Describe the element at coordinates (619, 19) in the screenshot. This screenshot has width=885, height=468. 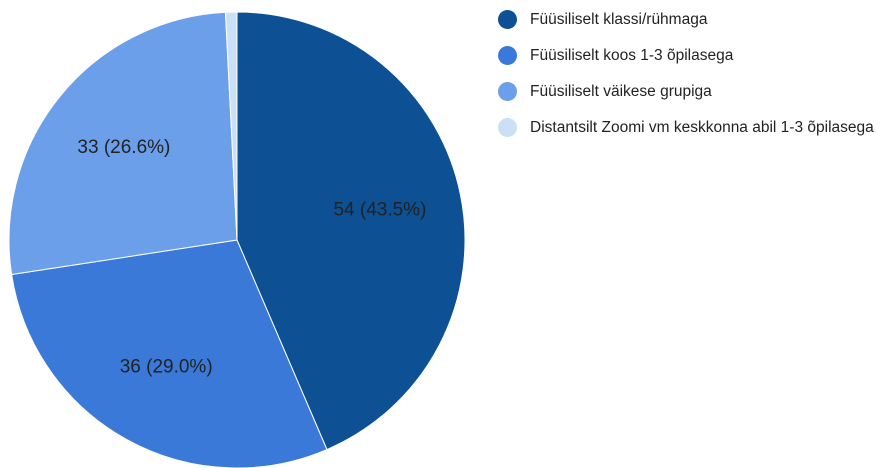
I see `legend-label: Füüsiliselt klassi/rühmaga` at that location.